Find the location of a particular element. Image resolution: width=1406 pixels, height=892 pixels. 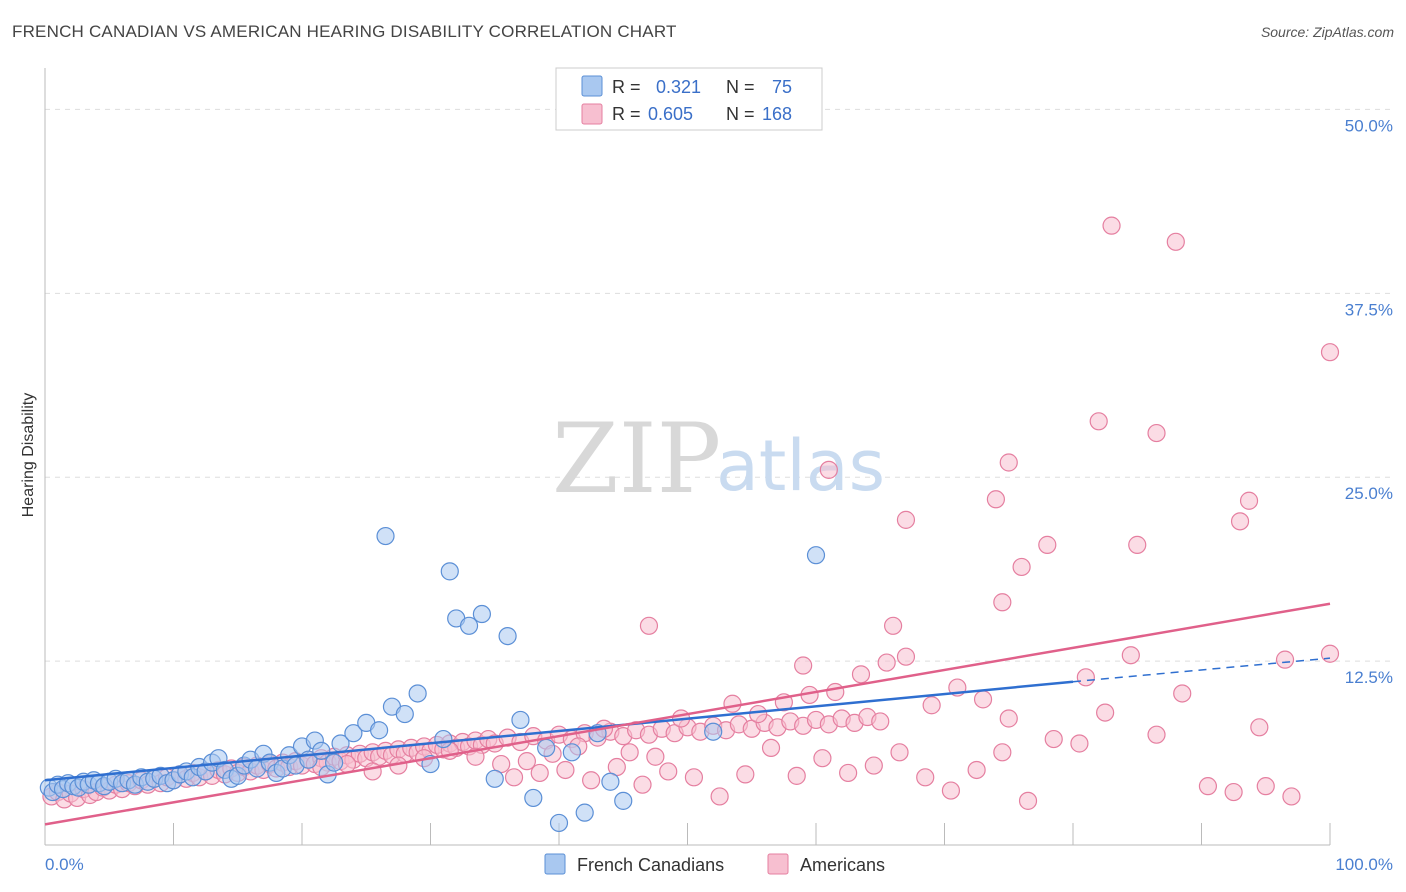

y-axis-label: Hearing Disability is located at coordinates (28, 455).